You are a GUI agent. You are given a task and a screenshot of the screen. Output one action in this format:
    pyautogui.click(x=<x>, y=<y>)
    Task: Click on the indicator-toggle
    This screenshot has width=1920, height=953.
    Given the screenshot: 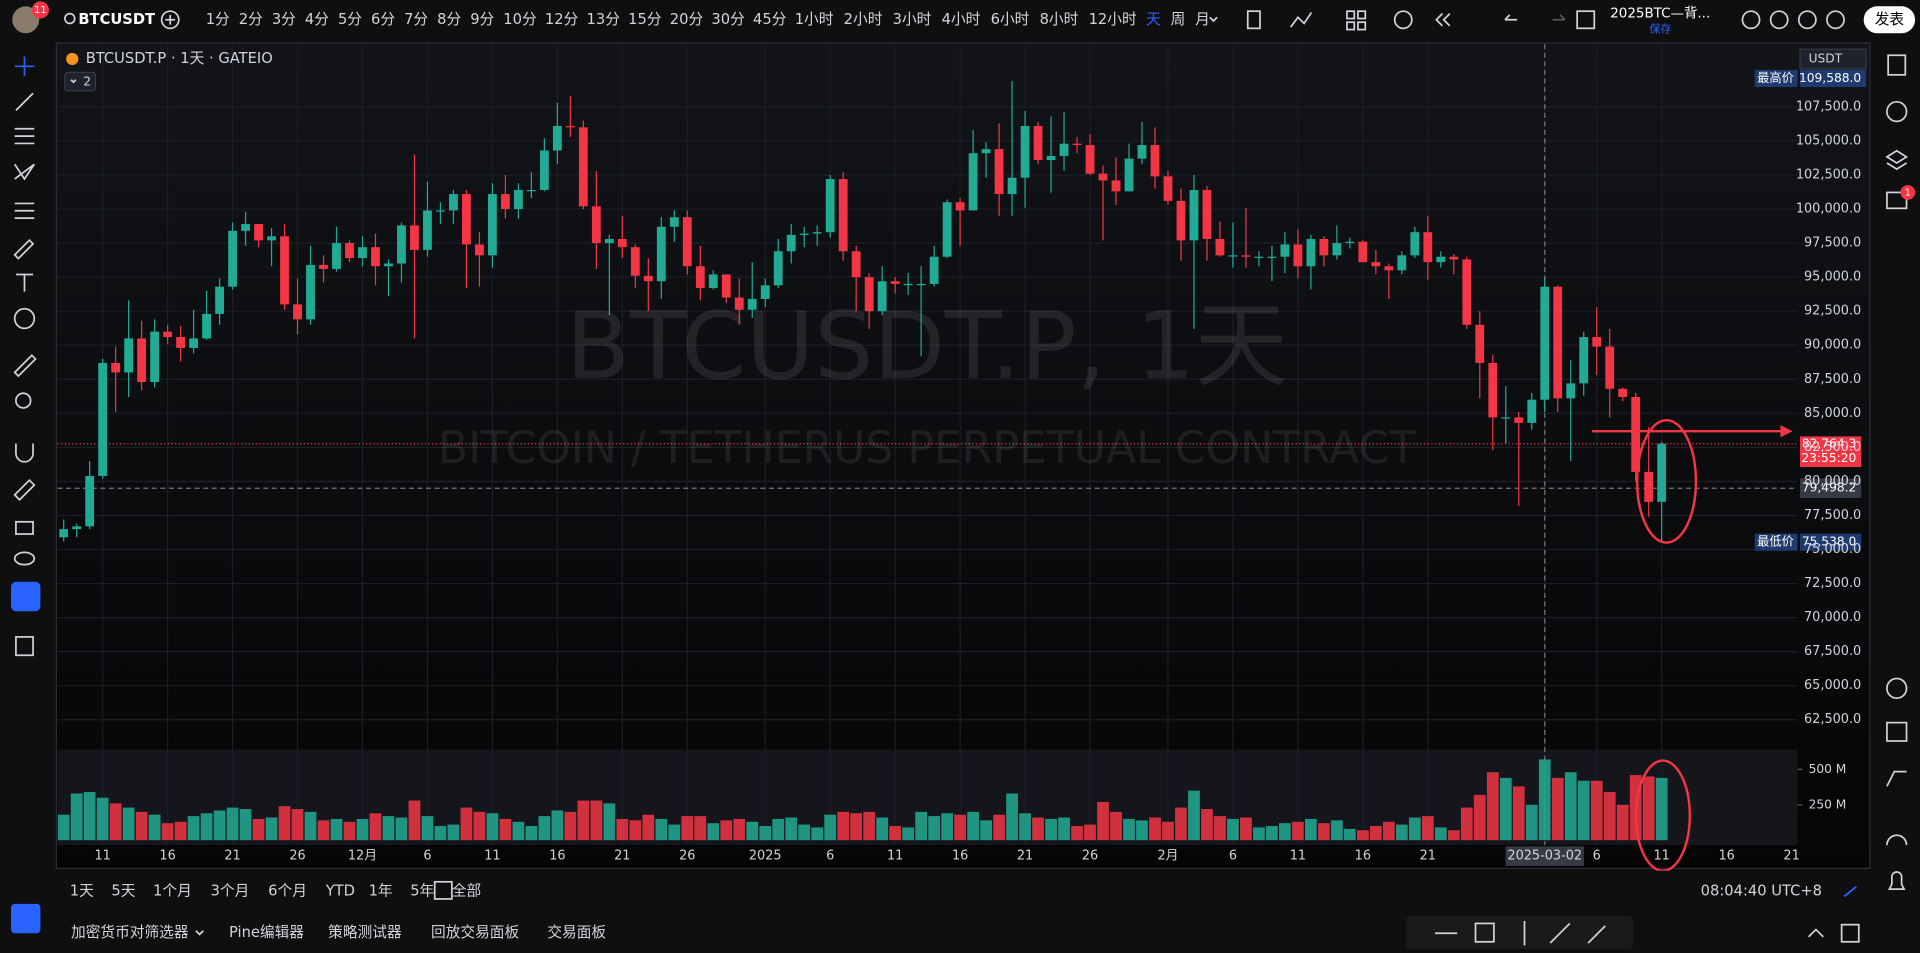 What is the action you would take?
    pyautogui.click(x=80, y=81)
    